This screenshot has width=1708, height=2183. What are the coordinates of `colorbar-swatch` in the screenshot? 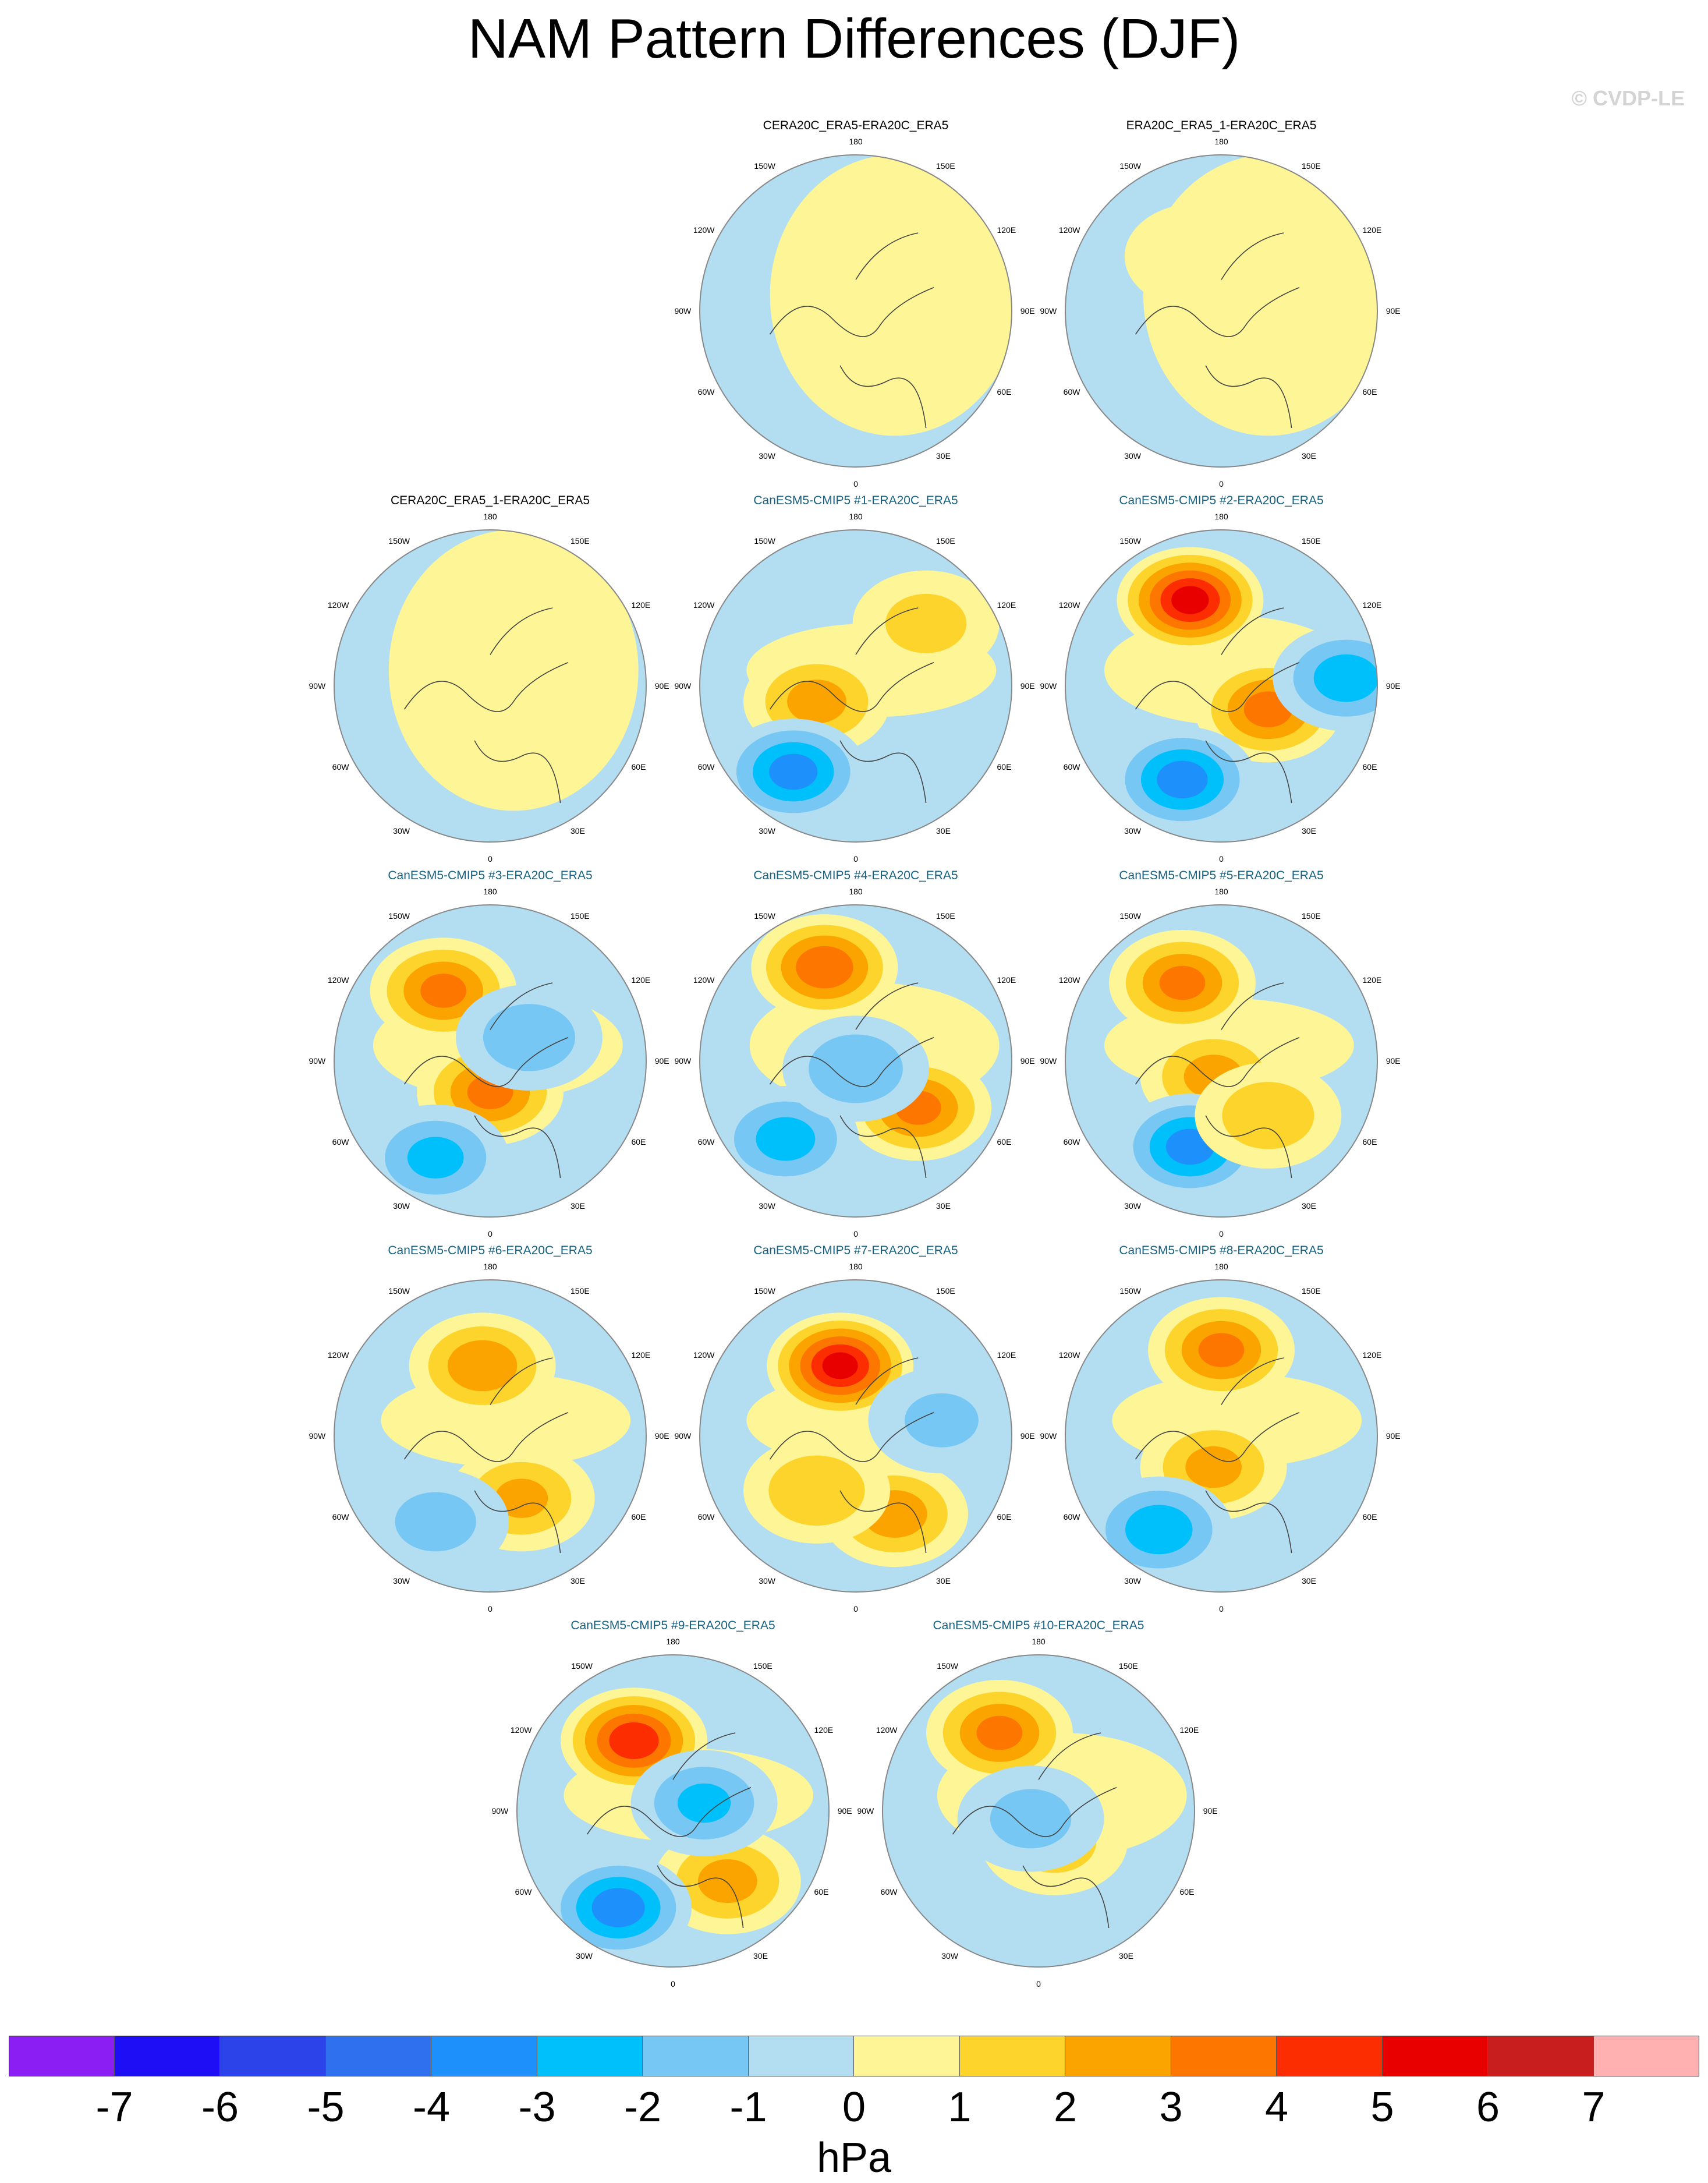 It's located at (1646, 2056).